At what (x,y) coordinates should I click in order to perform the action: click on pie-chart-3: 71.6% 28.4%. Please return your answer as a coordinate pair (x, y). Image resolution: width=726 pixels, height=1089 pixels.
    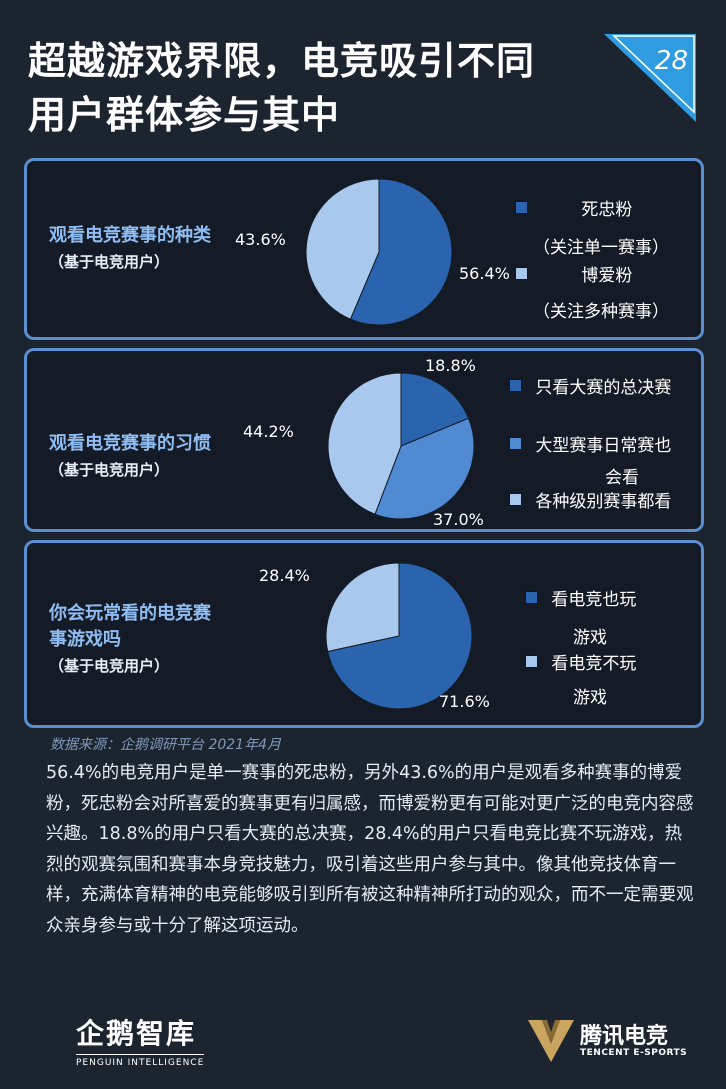
    Looking at the image, I should click on (374, 636).